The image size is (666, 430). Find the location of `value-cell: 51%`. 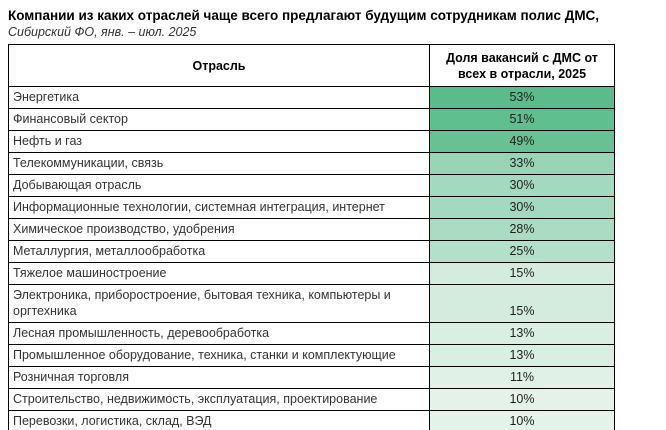

value-cell: 51% is located at coordinates (522, 119).